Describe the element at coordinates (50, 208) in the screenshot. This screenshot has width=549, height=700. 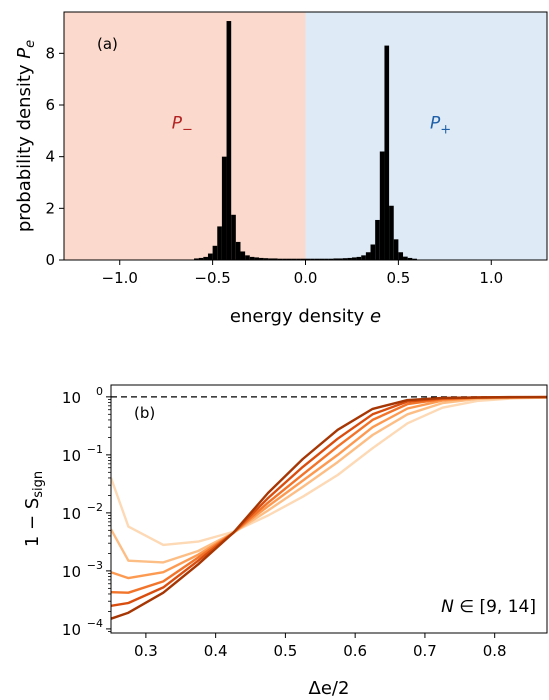
I see `y-tick-label: 2` at that location.